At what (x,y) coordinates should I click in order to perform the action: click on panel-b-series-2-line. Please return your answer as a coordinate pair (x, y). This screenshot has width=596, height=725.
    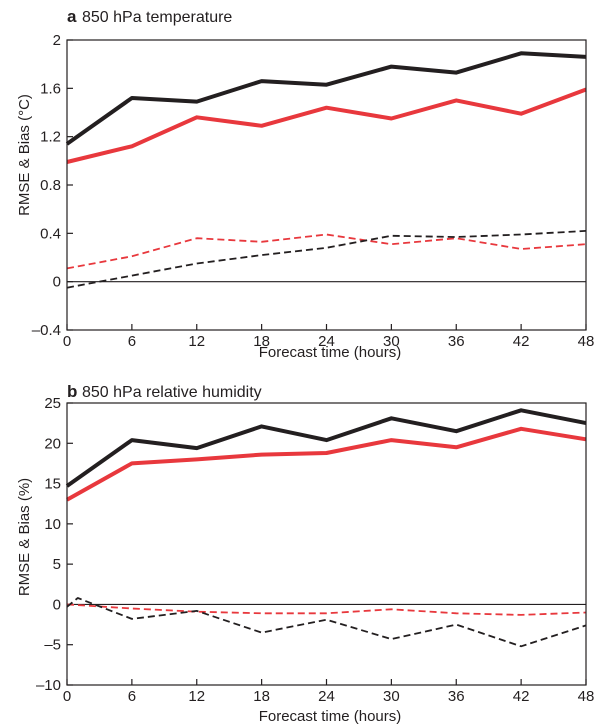
    Looking at the image, I should click on (326, 464).